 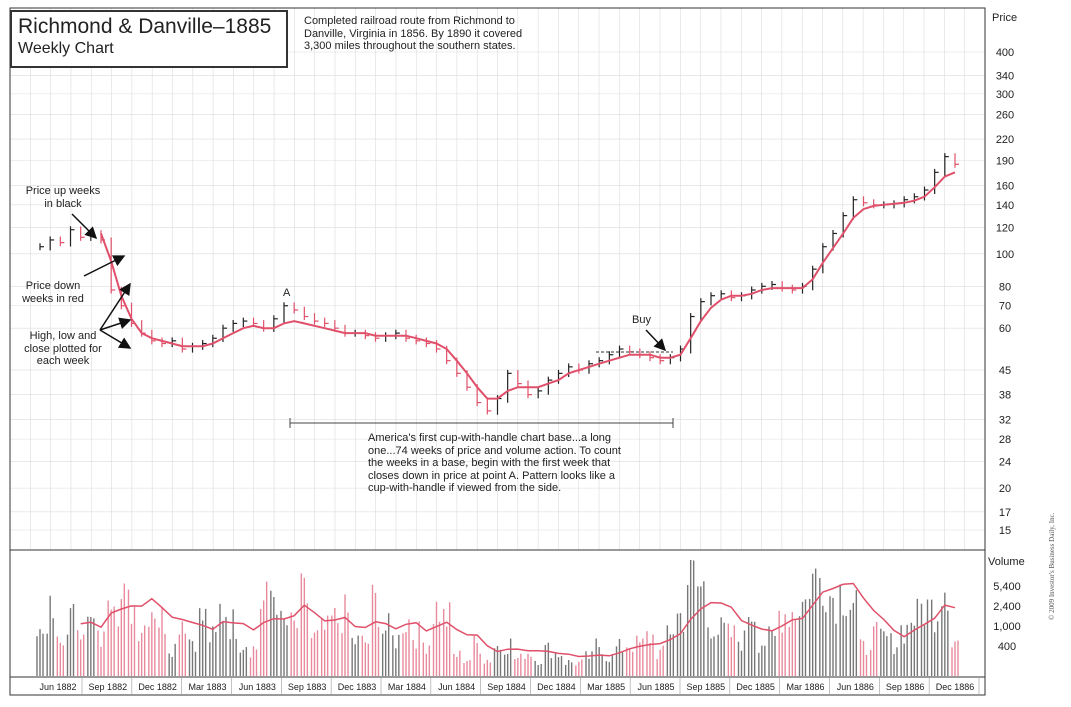 What do you see at coordinates (1005, 186) in the screenshot?
I see `price-tick-label: 160` at bounding box center [1005, 186].